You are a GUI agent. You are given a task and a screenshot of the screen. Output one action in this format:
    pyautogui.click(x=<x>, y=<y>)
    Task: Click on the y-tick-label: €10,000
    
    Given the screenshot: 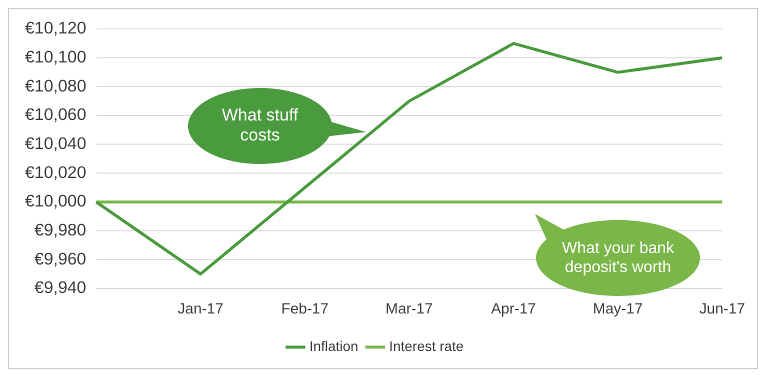 What is the action you would take?
    pyautogui.click(x=55, y=201)
    